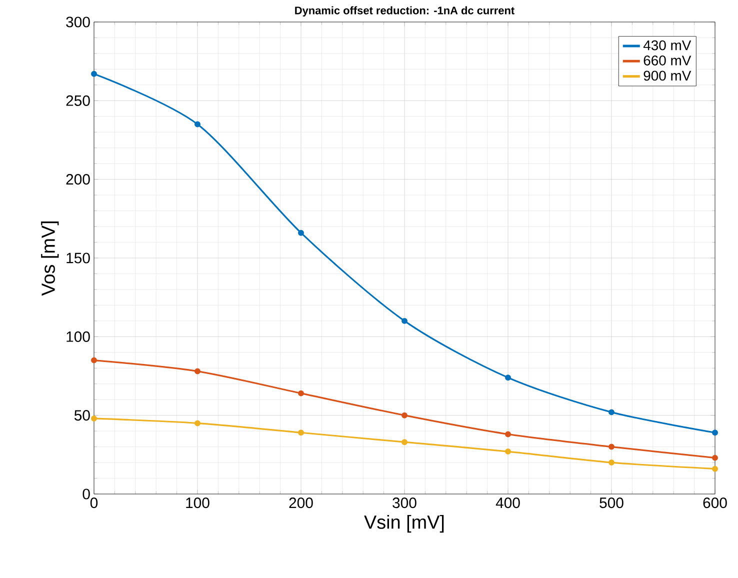 Image resolution: width=738 pixels, height=578 pixels. Describe the element at coordinates (612, 503) in the screenshot. I see `x-tick-label: 500` at that location.